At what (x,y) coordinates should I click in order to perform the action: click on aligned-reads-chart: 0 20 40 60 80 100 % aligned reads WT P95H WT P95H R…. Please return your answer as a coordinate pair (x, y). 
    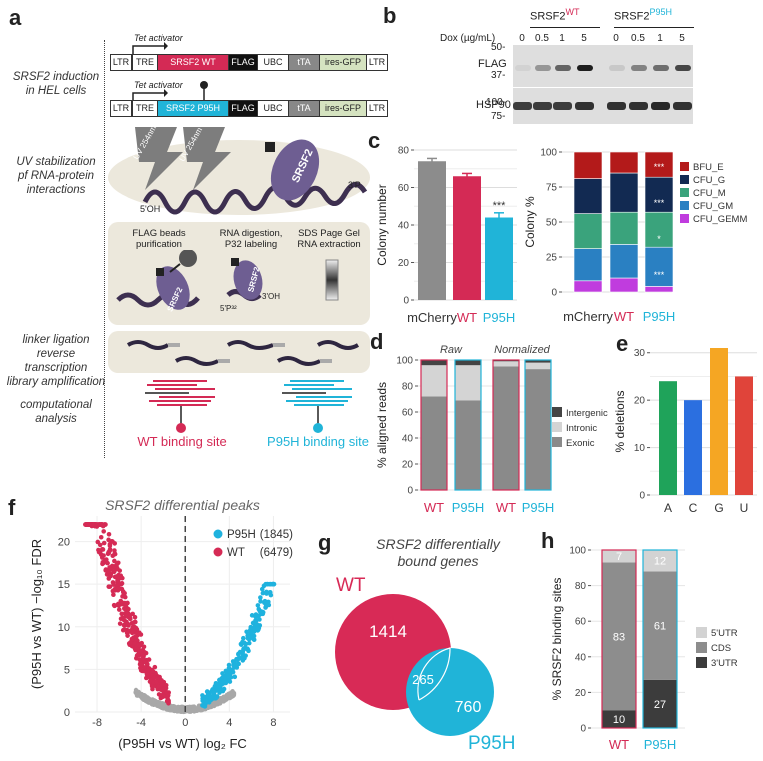
    Looking at the image, I should click on (491, 429).